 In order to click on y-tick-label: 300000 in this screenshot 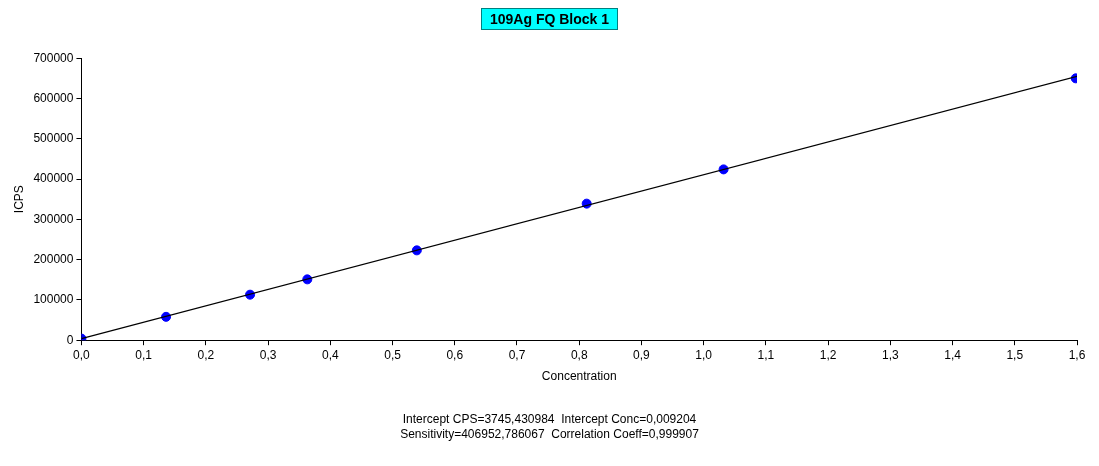, I will do `click(53, 218)`.